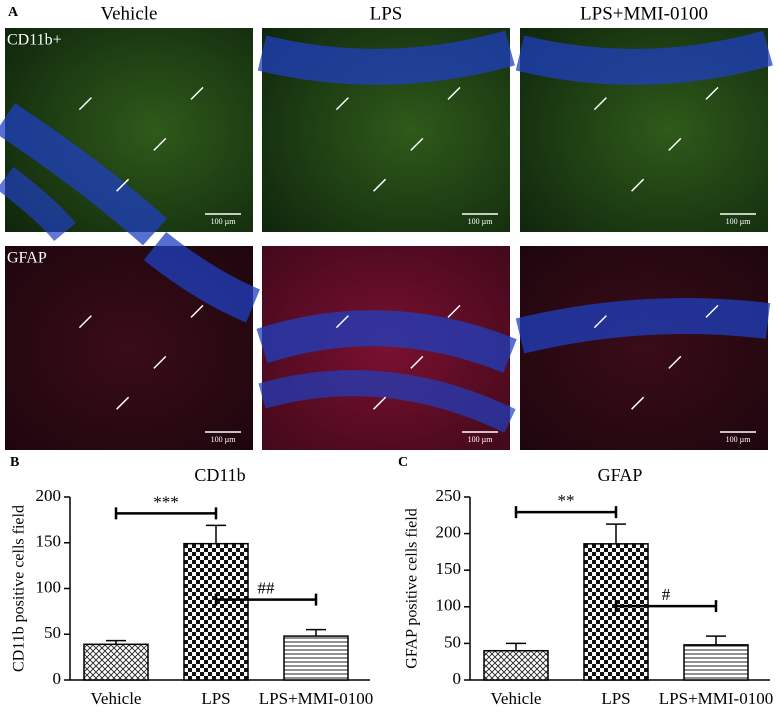 Image resolution: width=780 pixels, height=721 pixels. I want to click on significance-label: #, so click(666, 594).